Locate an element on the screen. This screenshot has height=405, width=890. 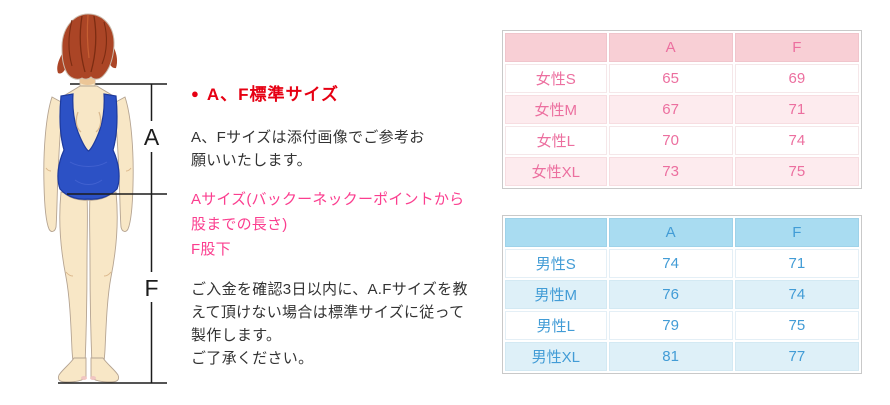
swimsuit is located at coordinates (88, 146).